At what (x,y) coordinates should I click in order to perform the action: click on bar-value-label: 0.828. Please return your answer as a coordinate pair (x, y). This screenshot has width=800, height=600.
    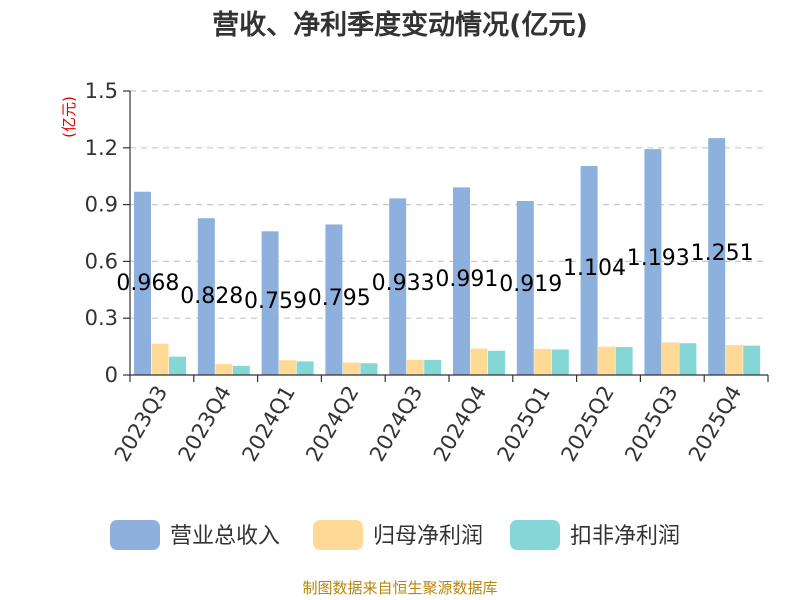
    Looking at the image, I should click on (211, 296).